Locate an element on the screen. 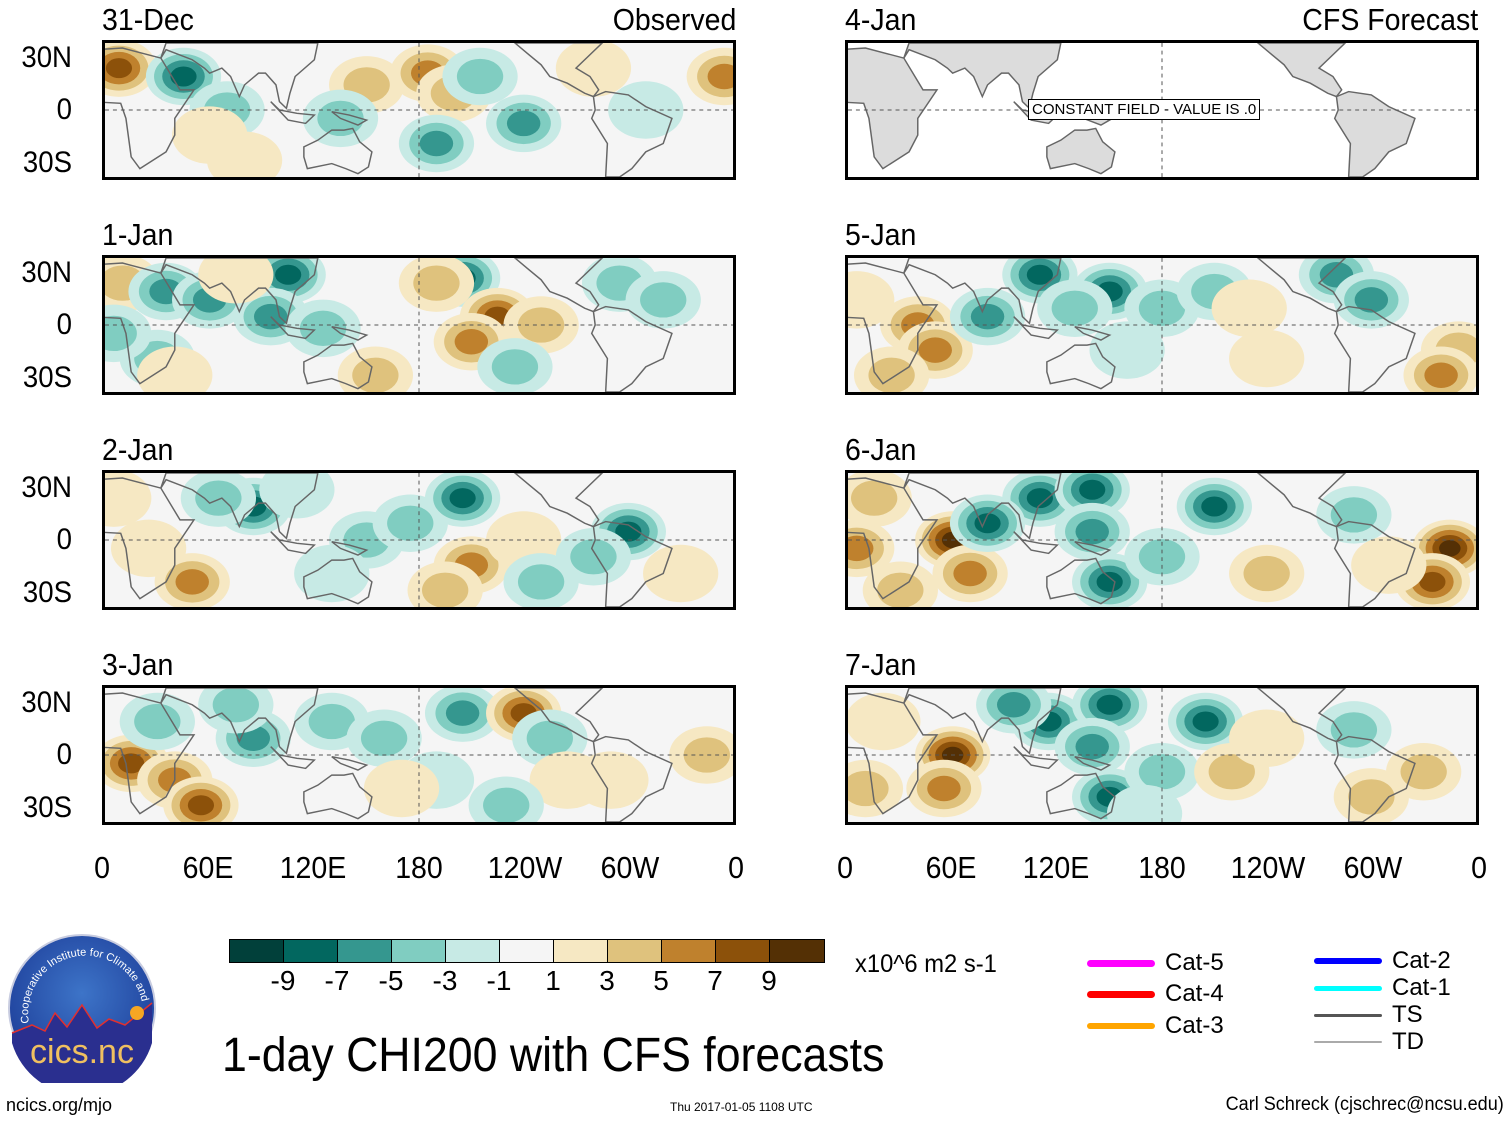 The image size is (1510, 1121). colorbar-tick-label: -1 is located at coordinates (499, 980).